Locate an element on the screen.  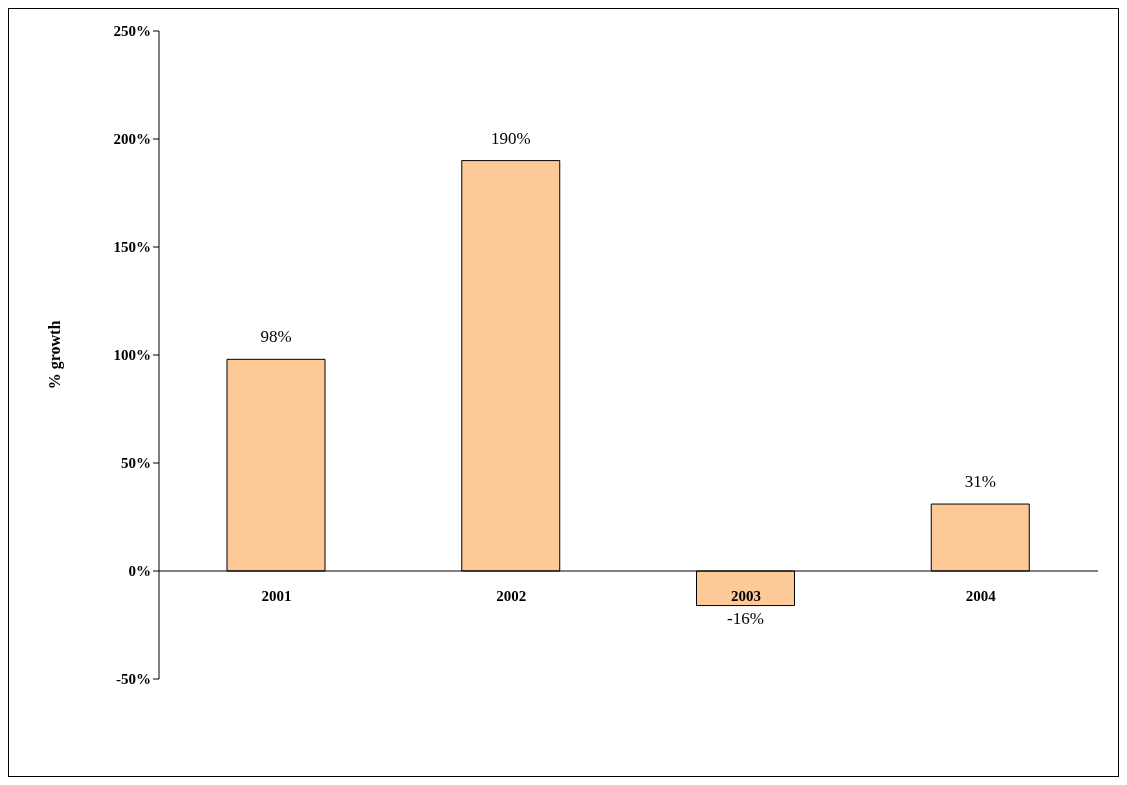
y-tick-label: 200% is located at coordinates (132, 139).